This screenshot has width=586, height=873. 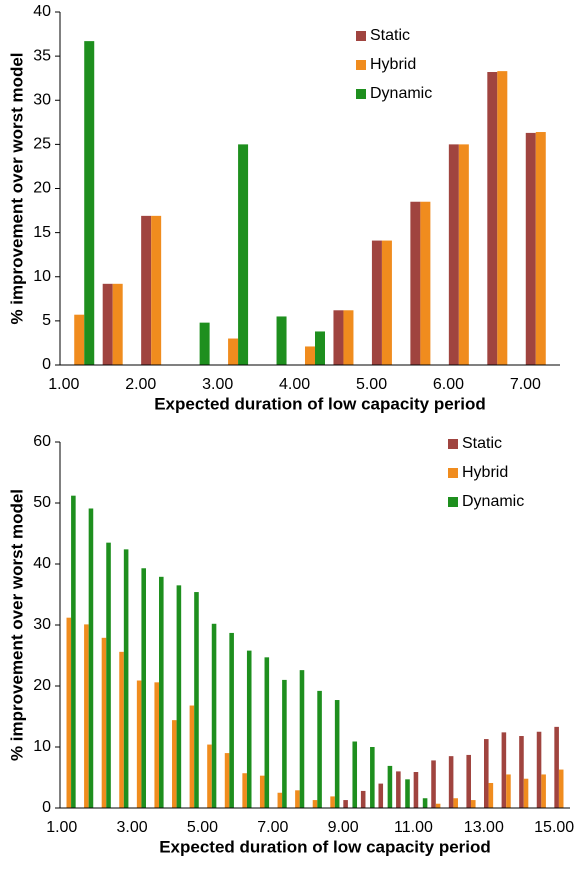 I want to click on x-tick-label: 9.00, so click(x=343, y=827).